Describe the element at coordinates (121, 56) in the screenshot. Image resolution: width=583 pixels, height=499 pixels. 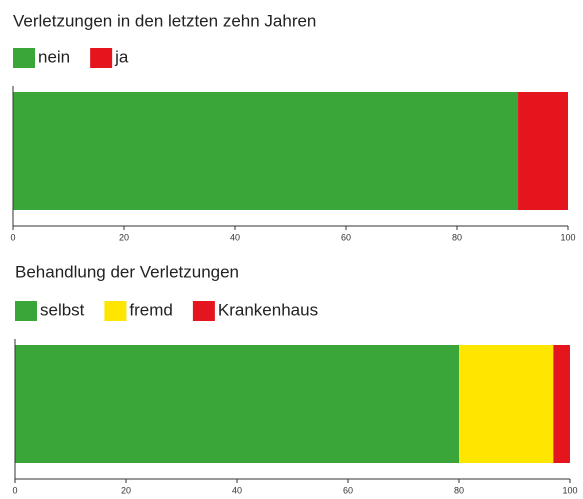
I see `legend-label: ja` at that location.